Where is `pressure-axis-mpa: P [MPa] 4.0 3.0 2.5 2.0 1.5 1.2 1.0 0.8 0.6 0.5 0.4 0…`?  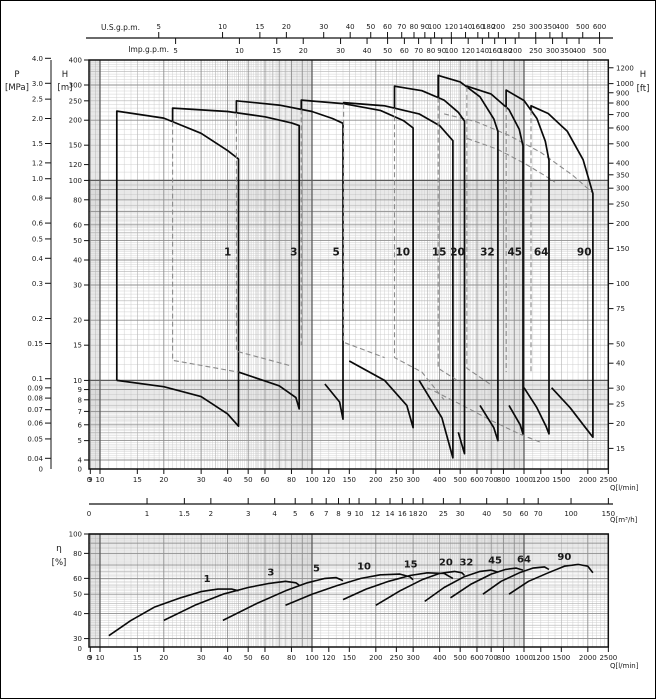
pressure-axis-mpa: P [MPa] 4.0 3.0 2.5 2.0 1.5 1.2 1.0 0.8 0.6 0.5 0.4 0… is located at coordinates (28, 264).